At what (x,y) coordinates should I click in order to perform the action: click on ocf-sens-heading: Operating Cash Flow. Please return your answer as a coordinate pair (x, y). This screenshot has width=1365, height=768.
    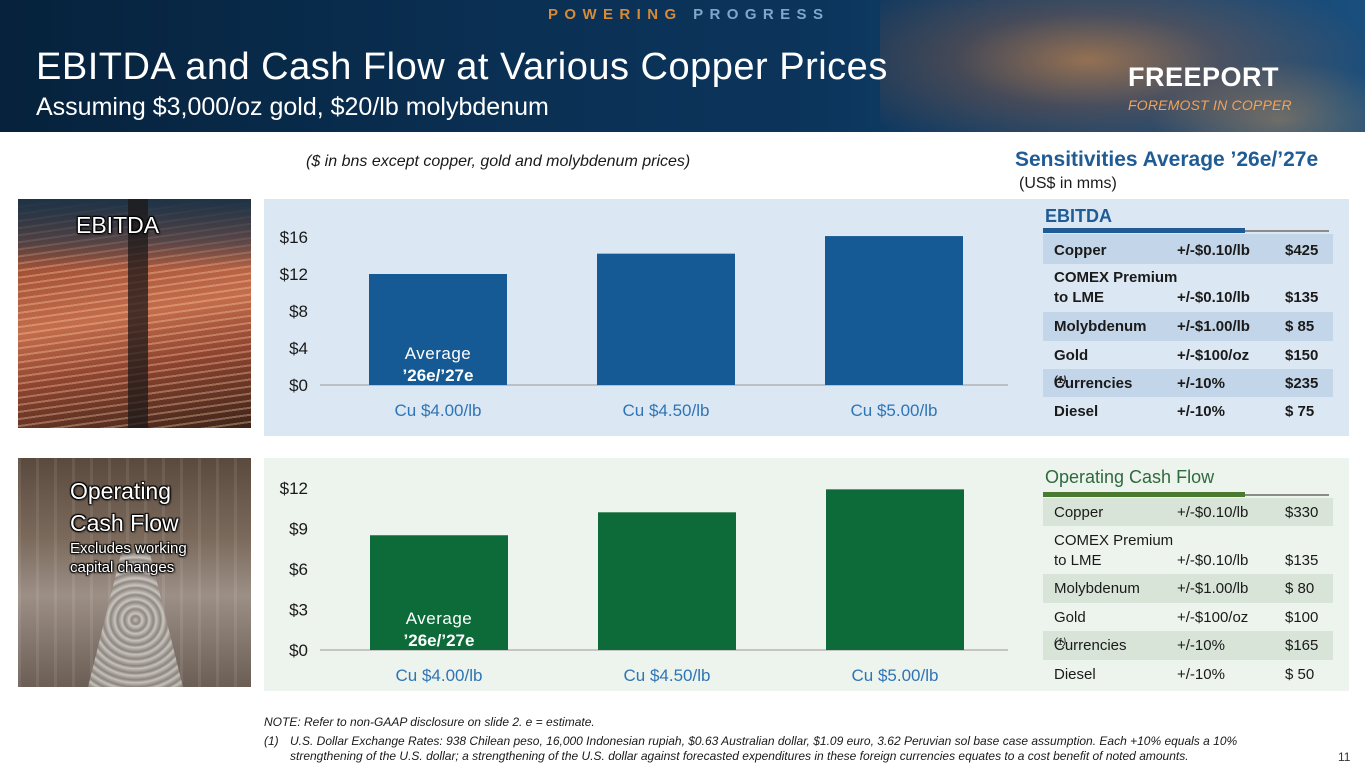
    Looking at the image, I should click on (1130, 477).